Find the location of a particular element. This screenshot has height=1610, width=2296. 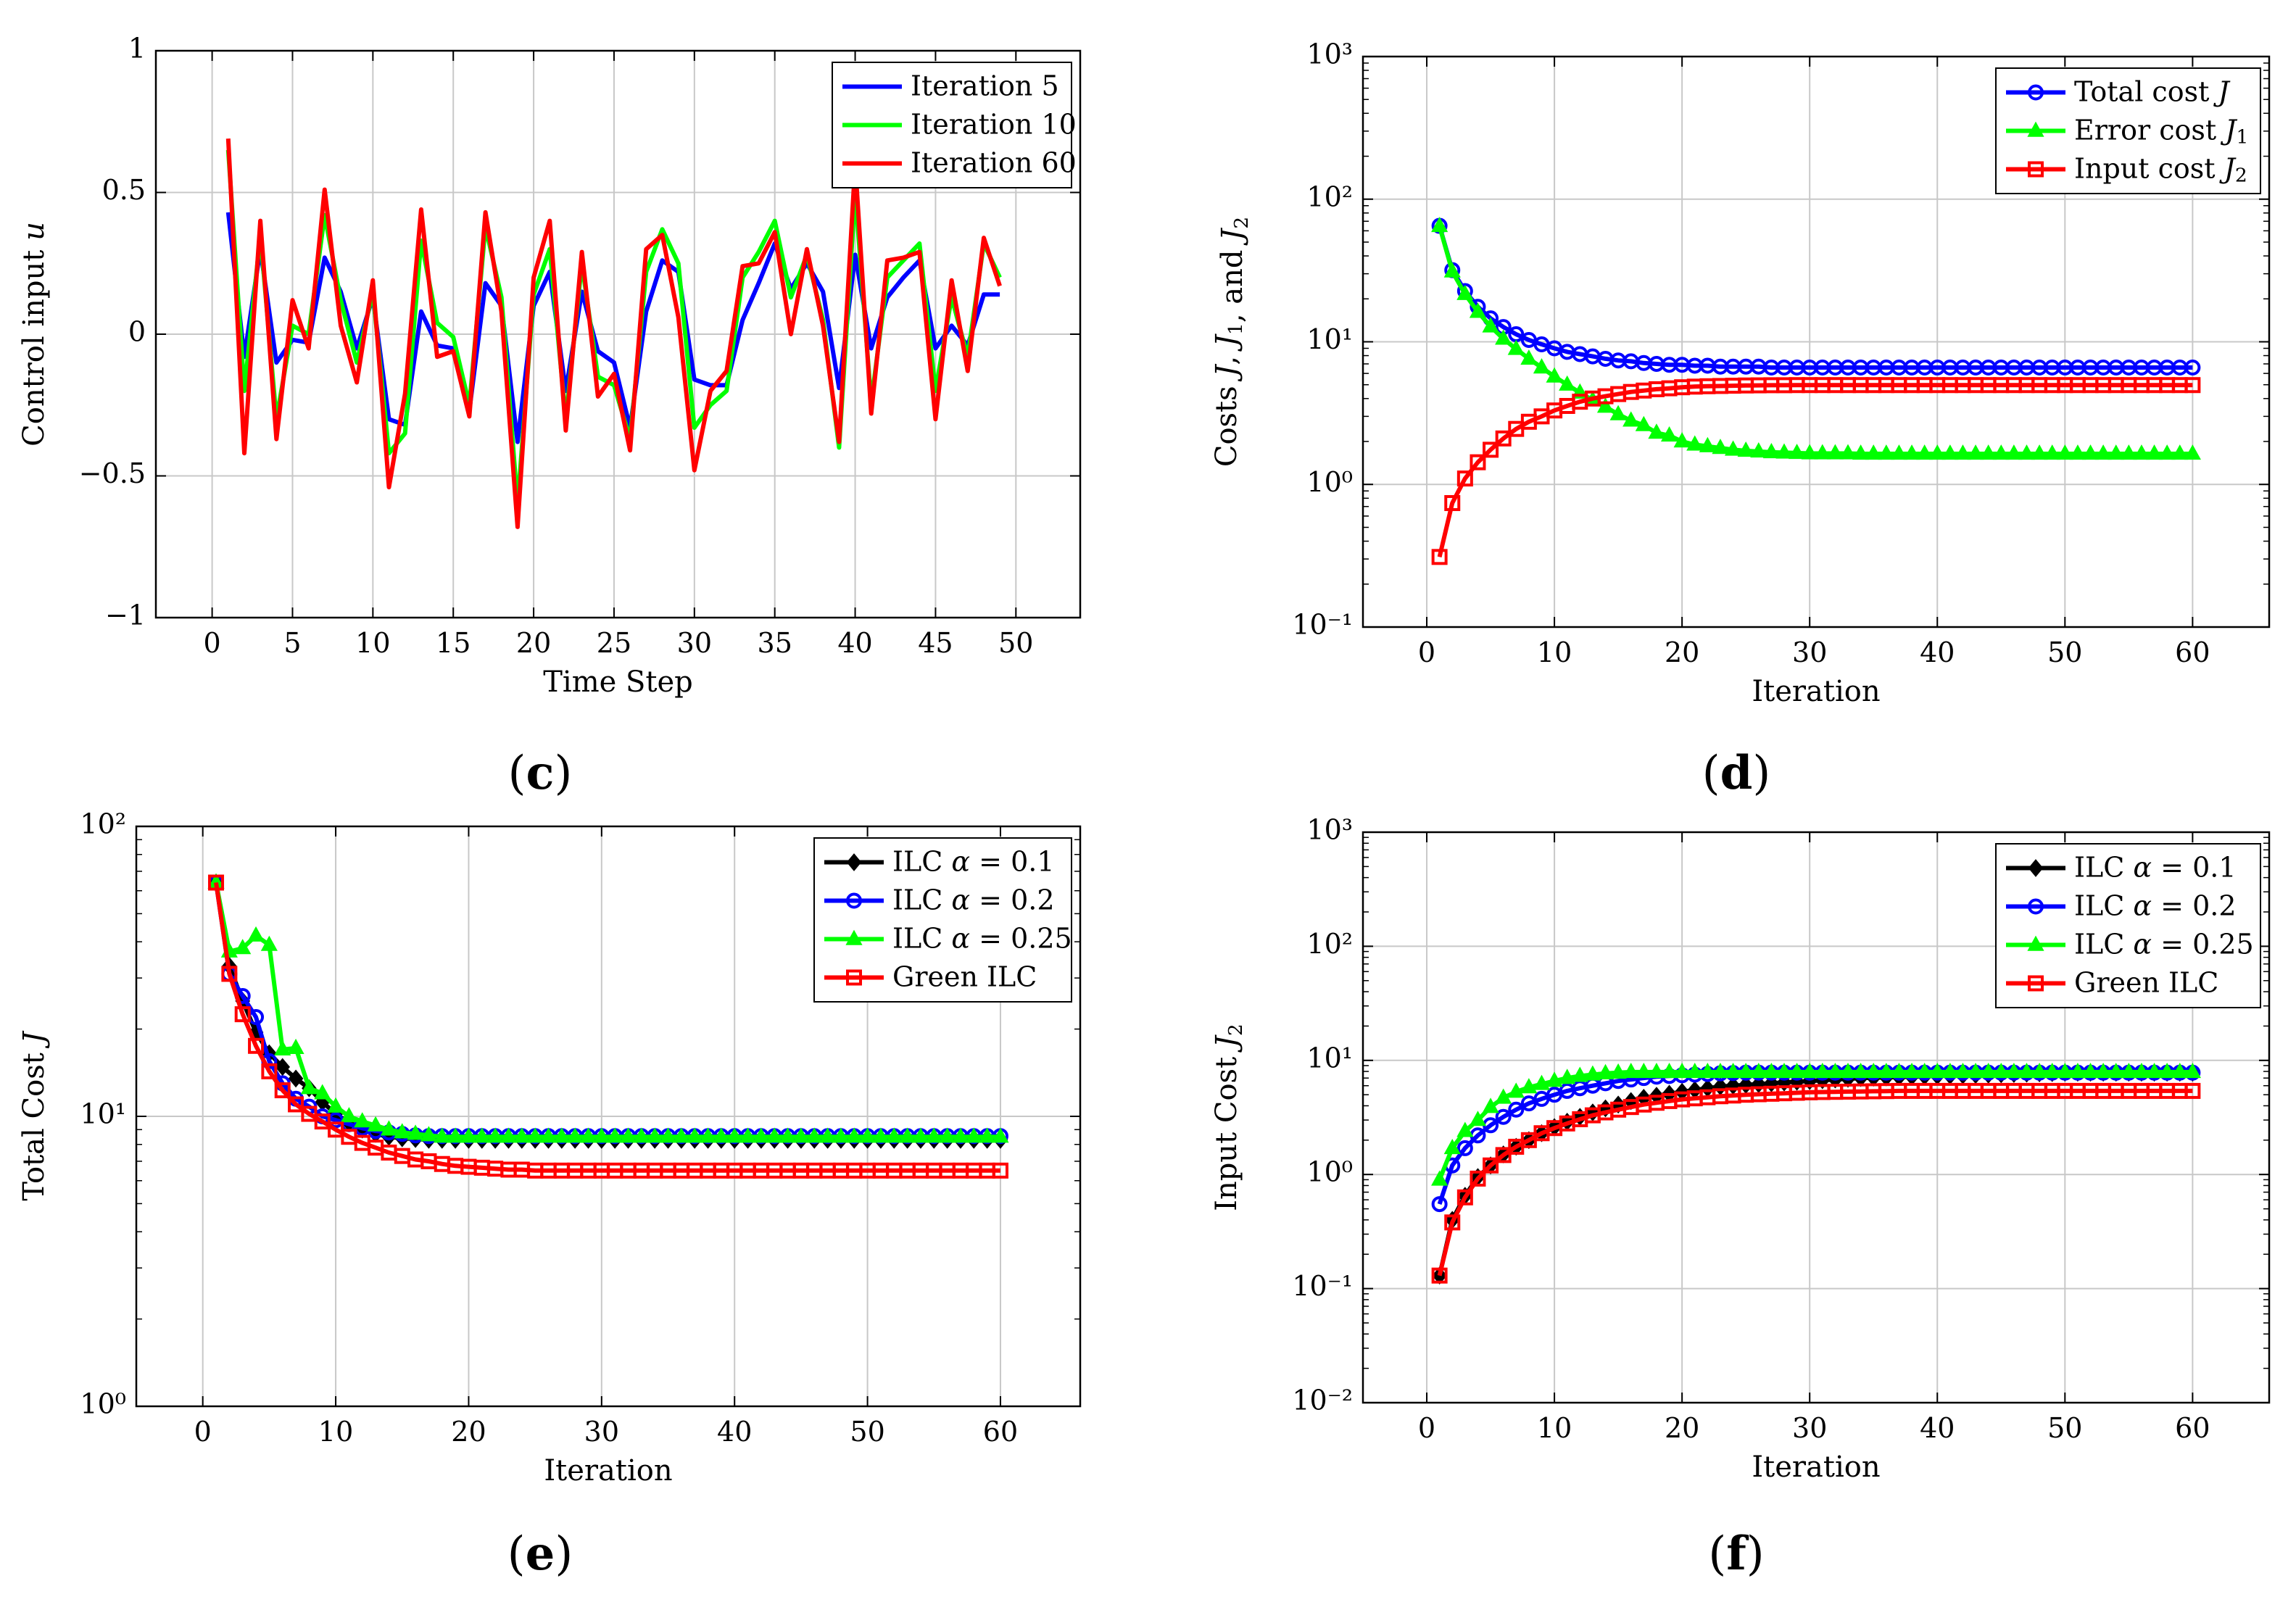

panel-label: (d) is located at coordinates (1736, 773).